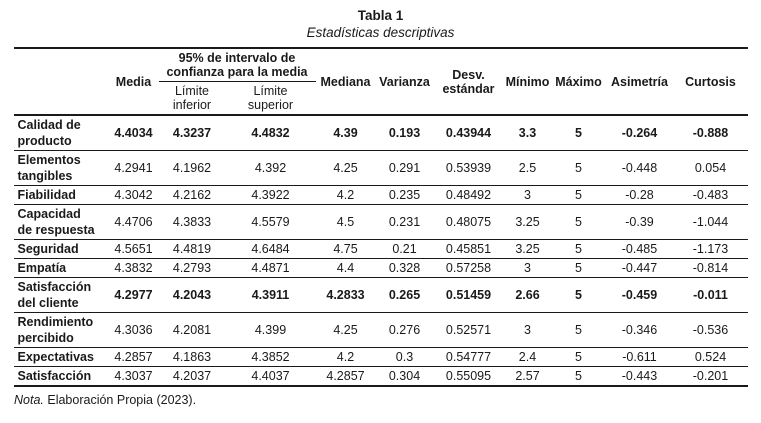 Image resolution: width=761 pixels, height=423 pixels. Describe the element at coordinates (133, 330) in the screenshot. I see `cell-value: 4.3036` at that location.